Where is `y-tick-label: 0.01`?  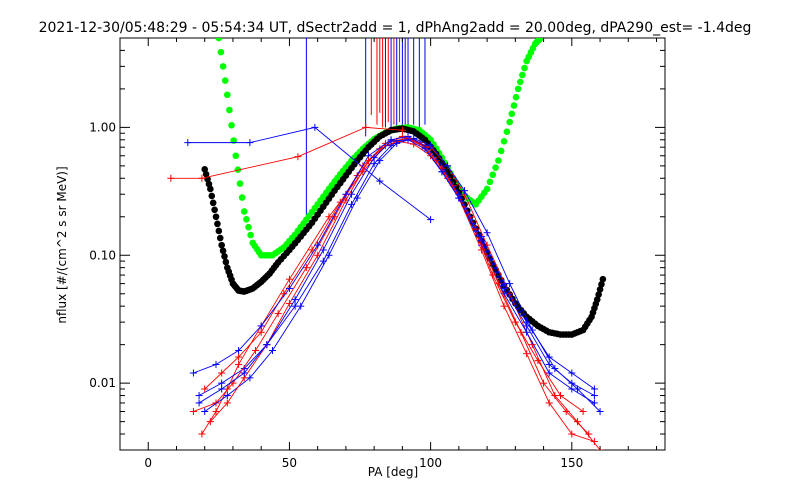
y-tick-label: 0.01 is located at coordinates (102, 383).